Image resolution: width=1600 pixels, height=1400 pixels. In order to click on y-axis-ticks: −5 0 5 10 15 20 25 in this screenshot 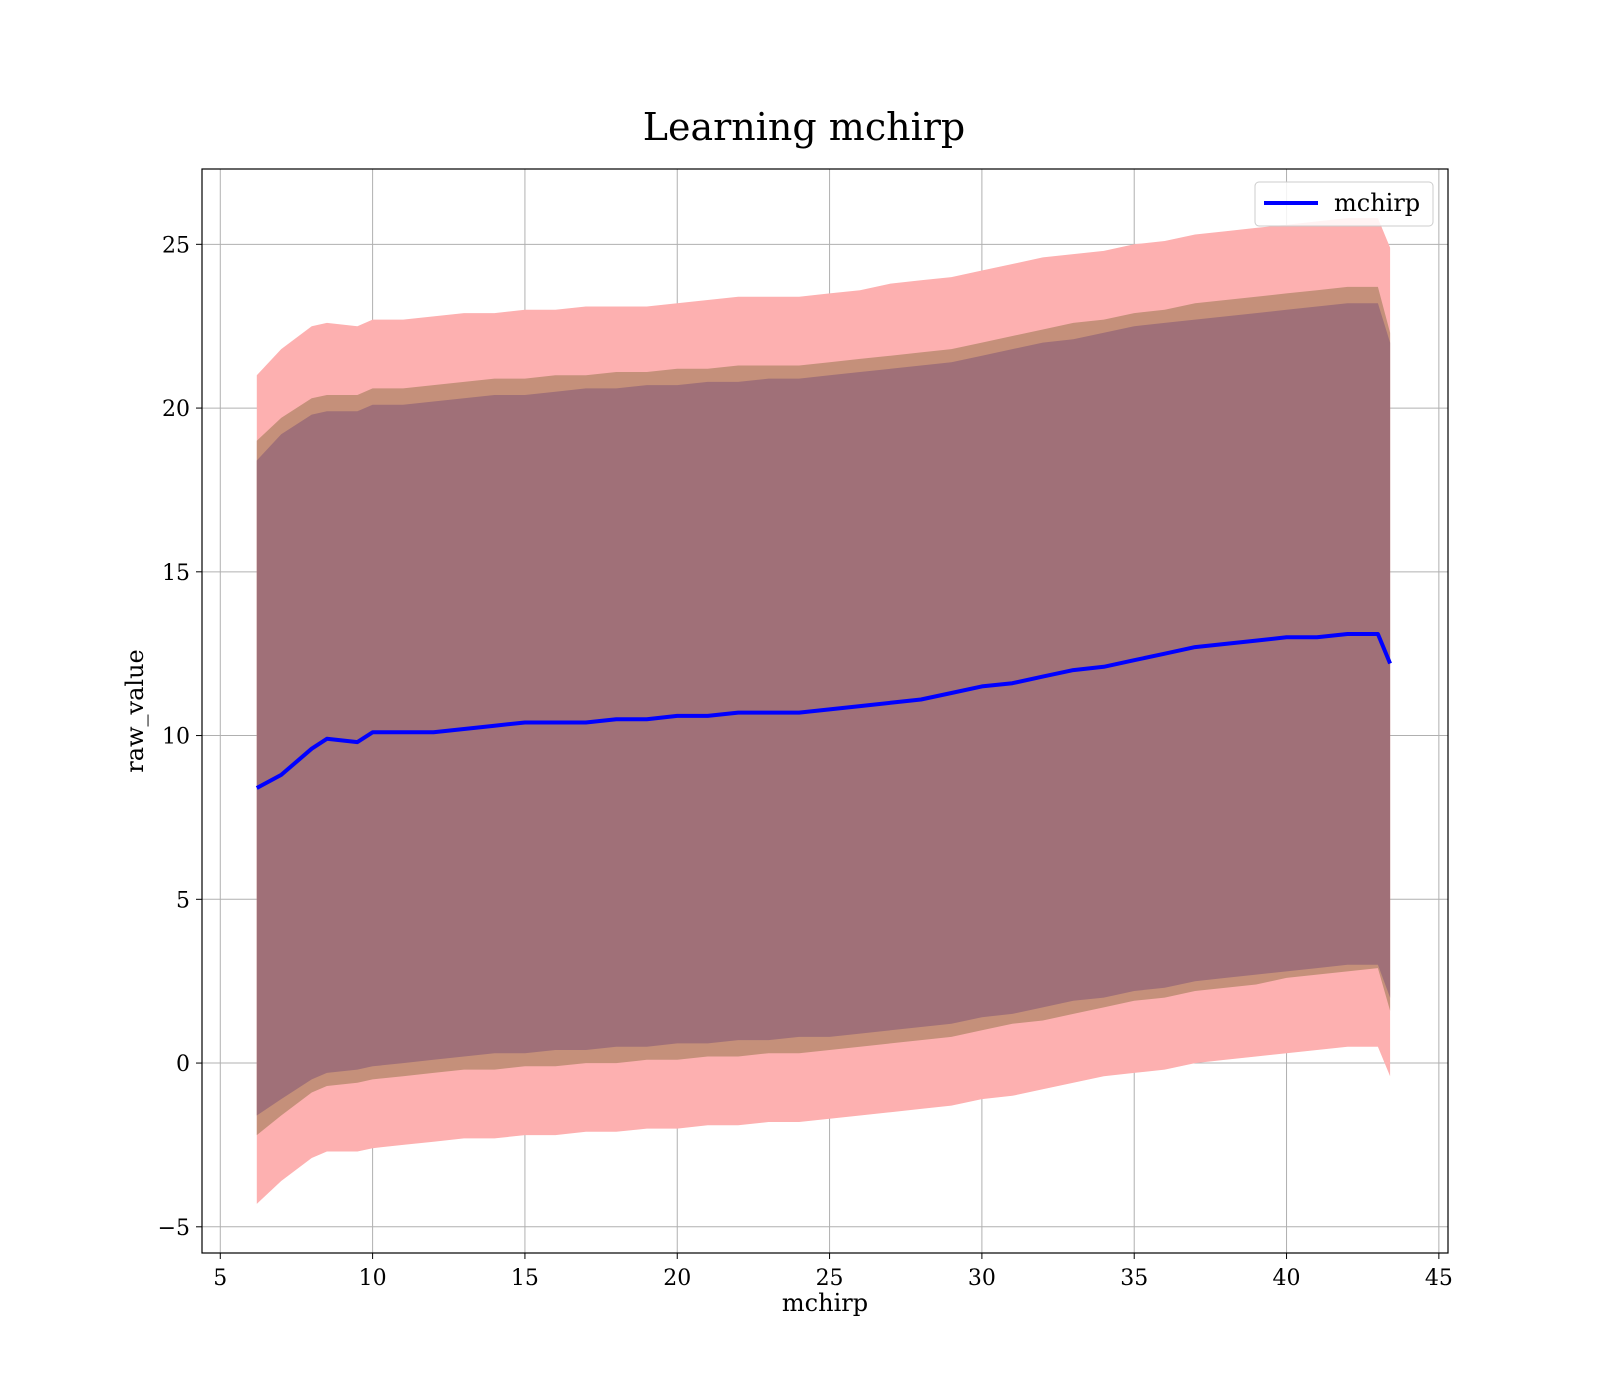, I will do `click(180, 737)`.